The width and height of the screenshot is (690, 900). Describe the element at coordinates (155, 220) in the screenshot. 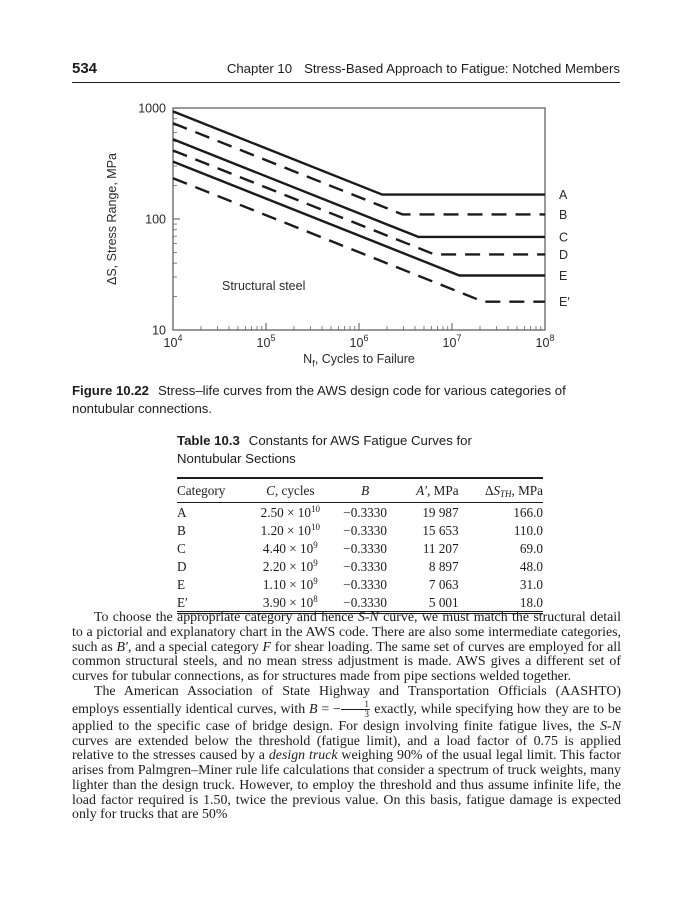

I see `y-tick-label: 100` at that location.